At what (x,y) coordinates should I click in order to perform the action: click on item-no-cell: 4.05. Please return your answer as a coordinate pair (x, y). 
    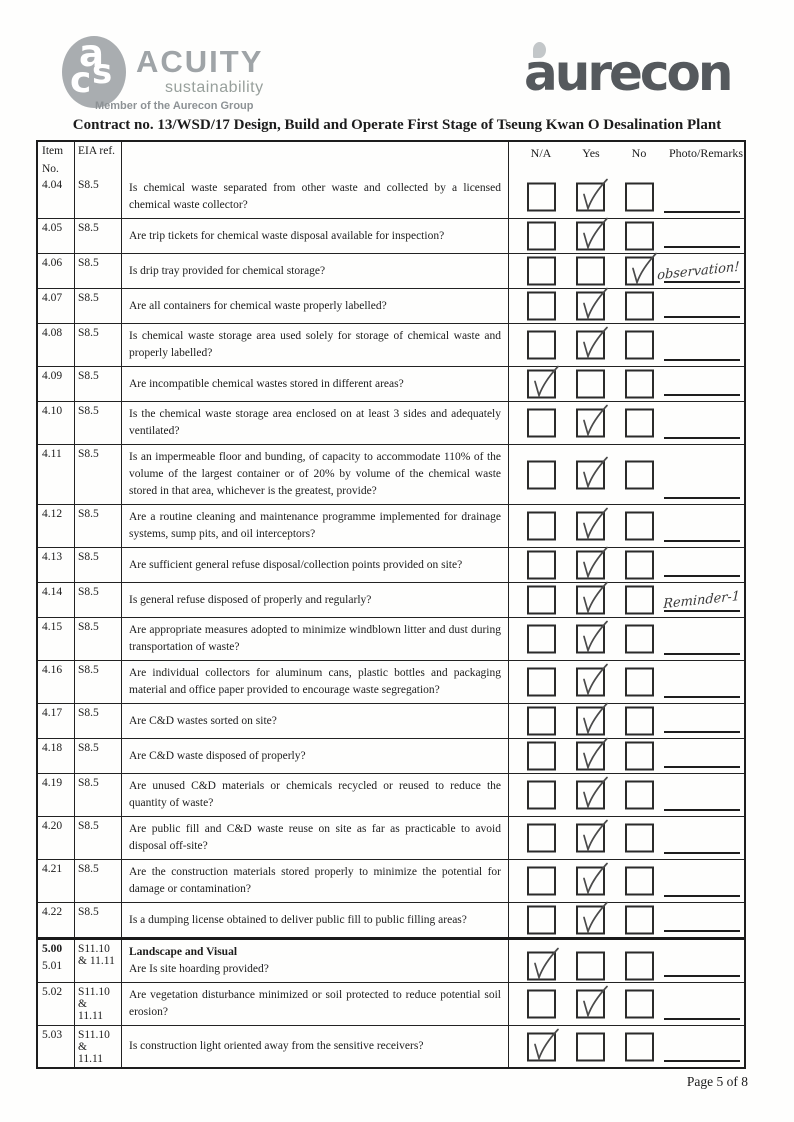
    Looking at the image, I should click on (56, 236).